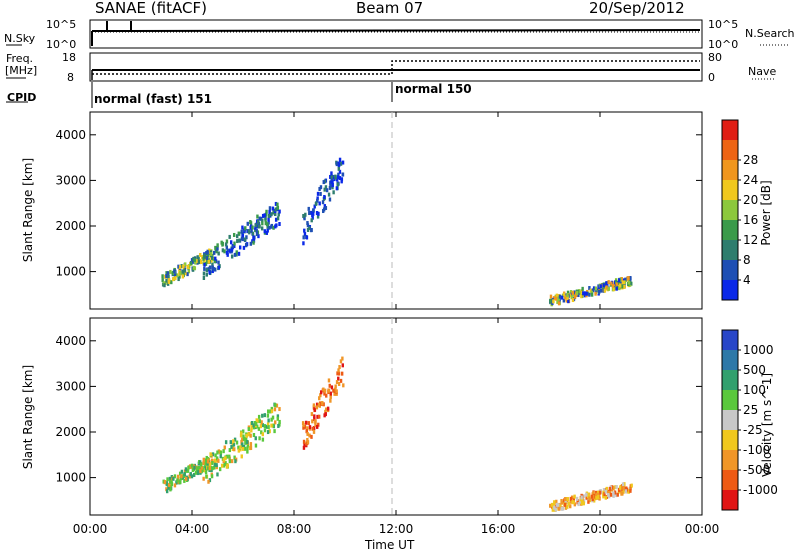 Image resolution: width=800 pixels, height=554 pixels. What do you see at coordinates (758, 350) in the screenshot?
I see `velocity-colorbar-tick-label: 1000` at bounding box center [758, 350].